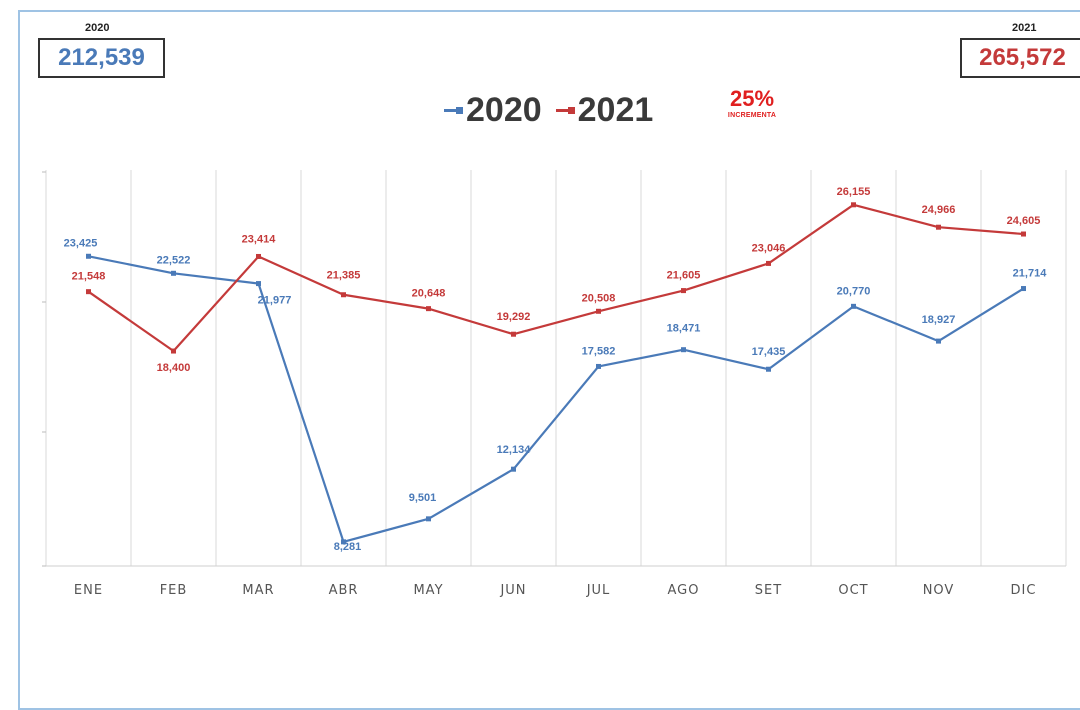 This screenshot has height=710, width=1080. What do you see at coordinates (258, 590) in the screenshot?
I see `x-tick-label: MAR` at bounding box center [258, 590].